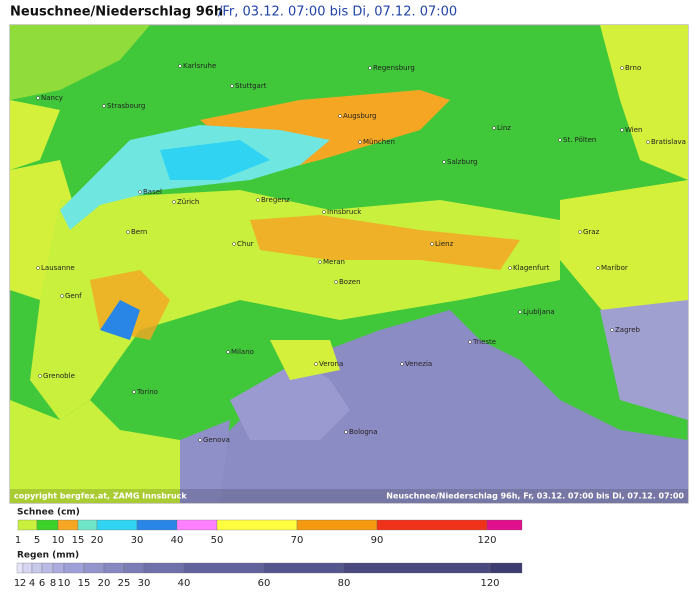 Image resolution: width=697 pixels, height=604 pixels. Describe the element at coordinates (628, 330) in the screenshot. I see `city-label: Zagreb` at that location.